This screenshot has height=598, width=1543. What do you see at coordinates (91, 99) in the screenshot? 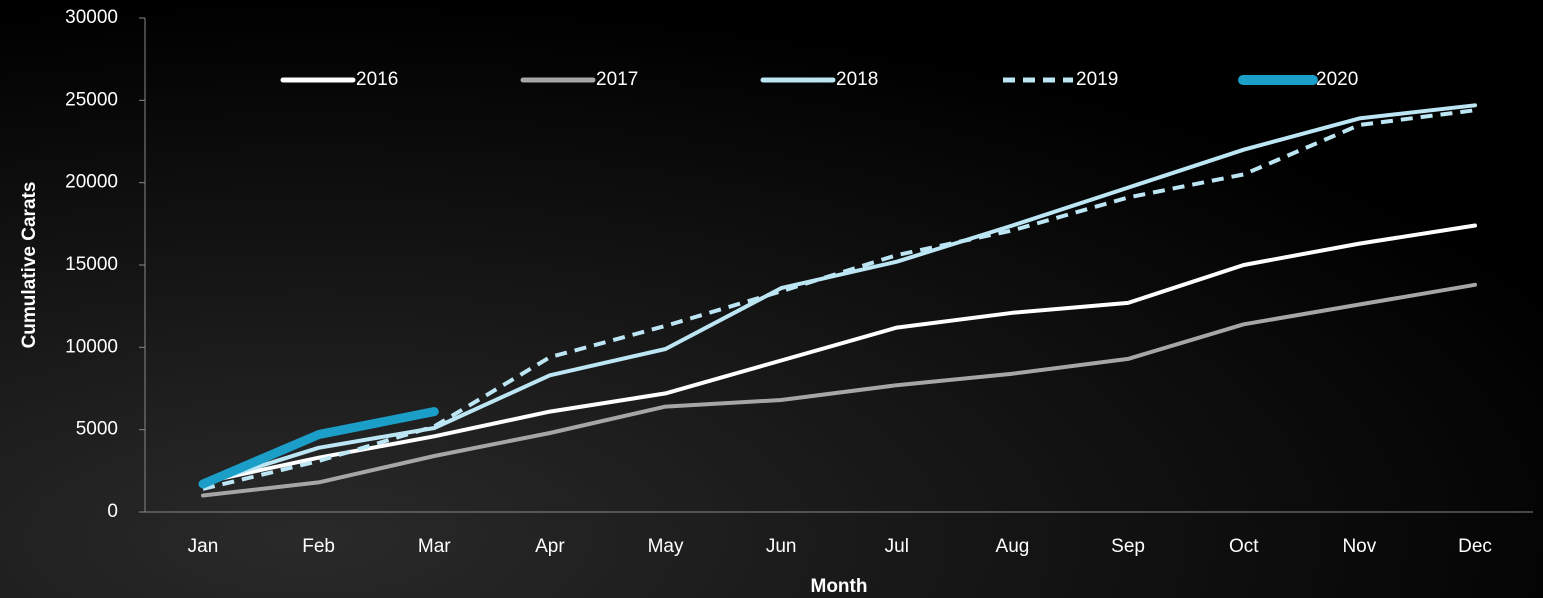
I see `y-tick-label: 25000` at bounding box center [91, 99].